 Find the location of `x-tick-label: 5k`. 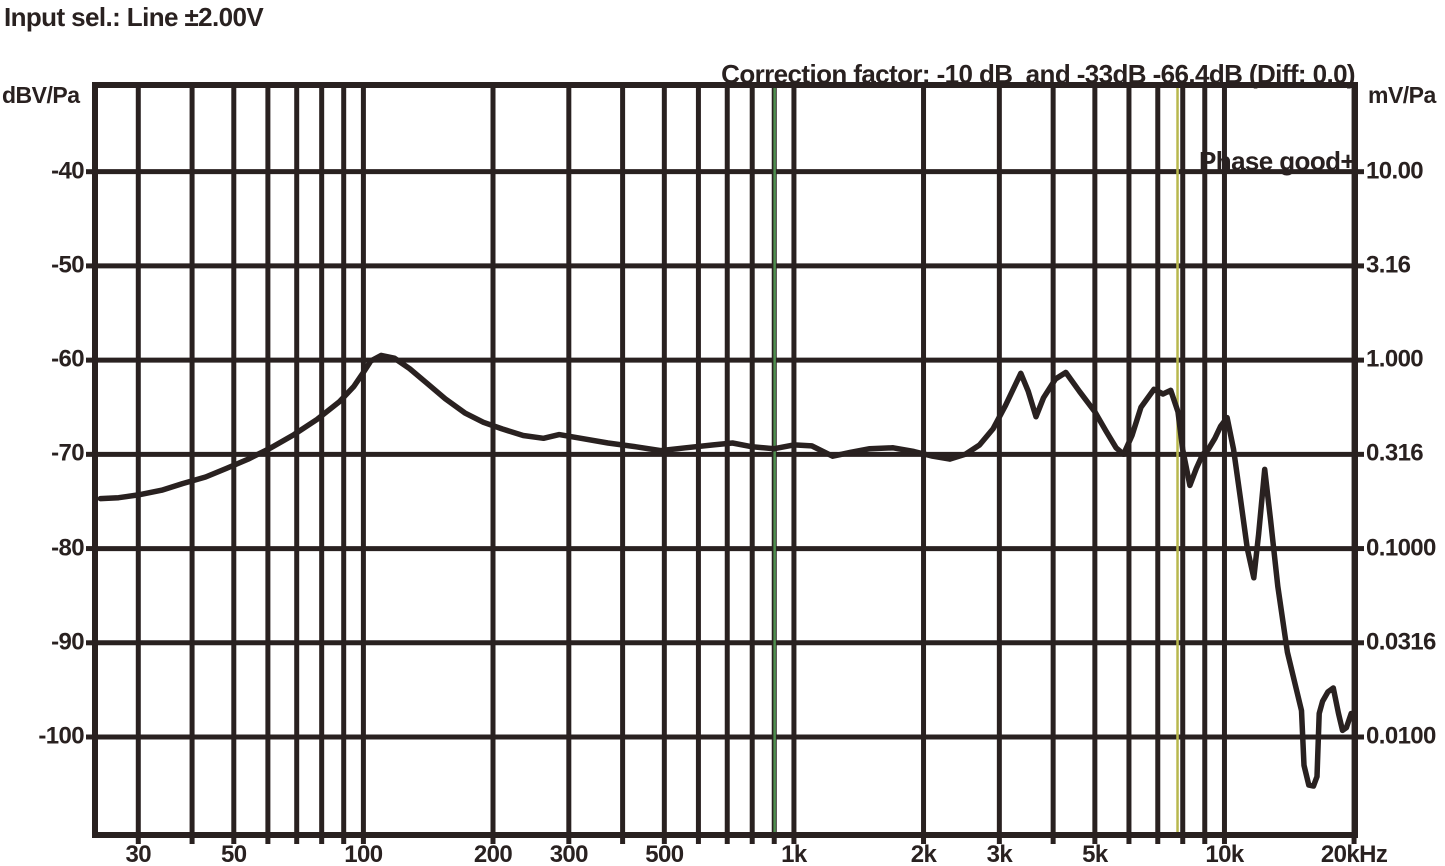

x-tick-label: 5k is located at coordinates (1095, 853).